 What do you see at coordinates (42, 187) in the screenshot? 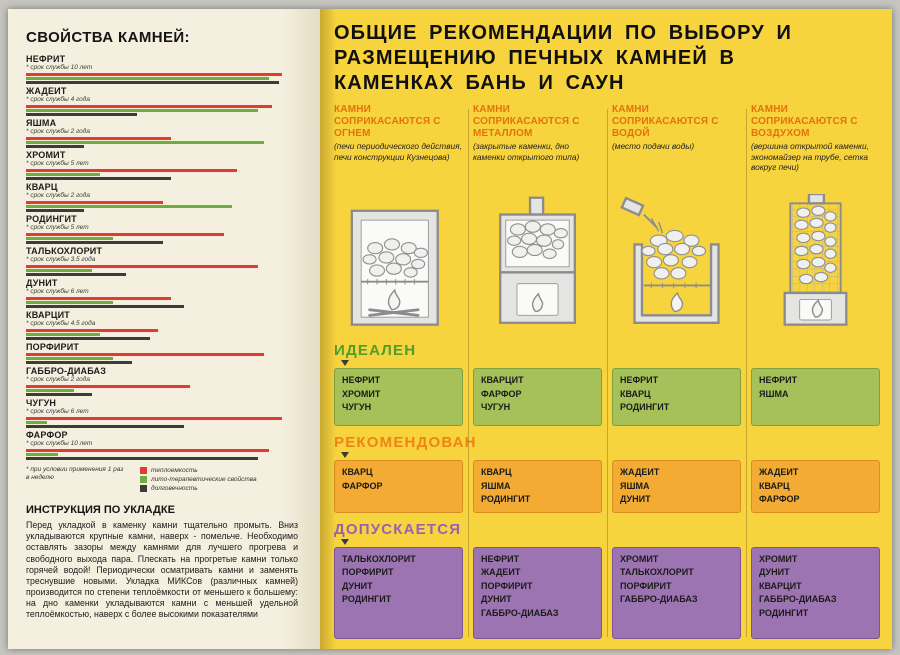
I see `stone-name: КВАРЦ` at bounding box center [42, 187].